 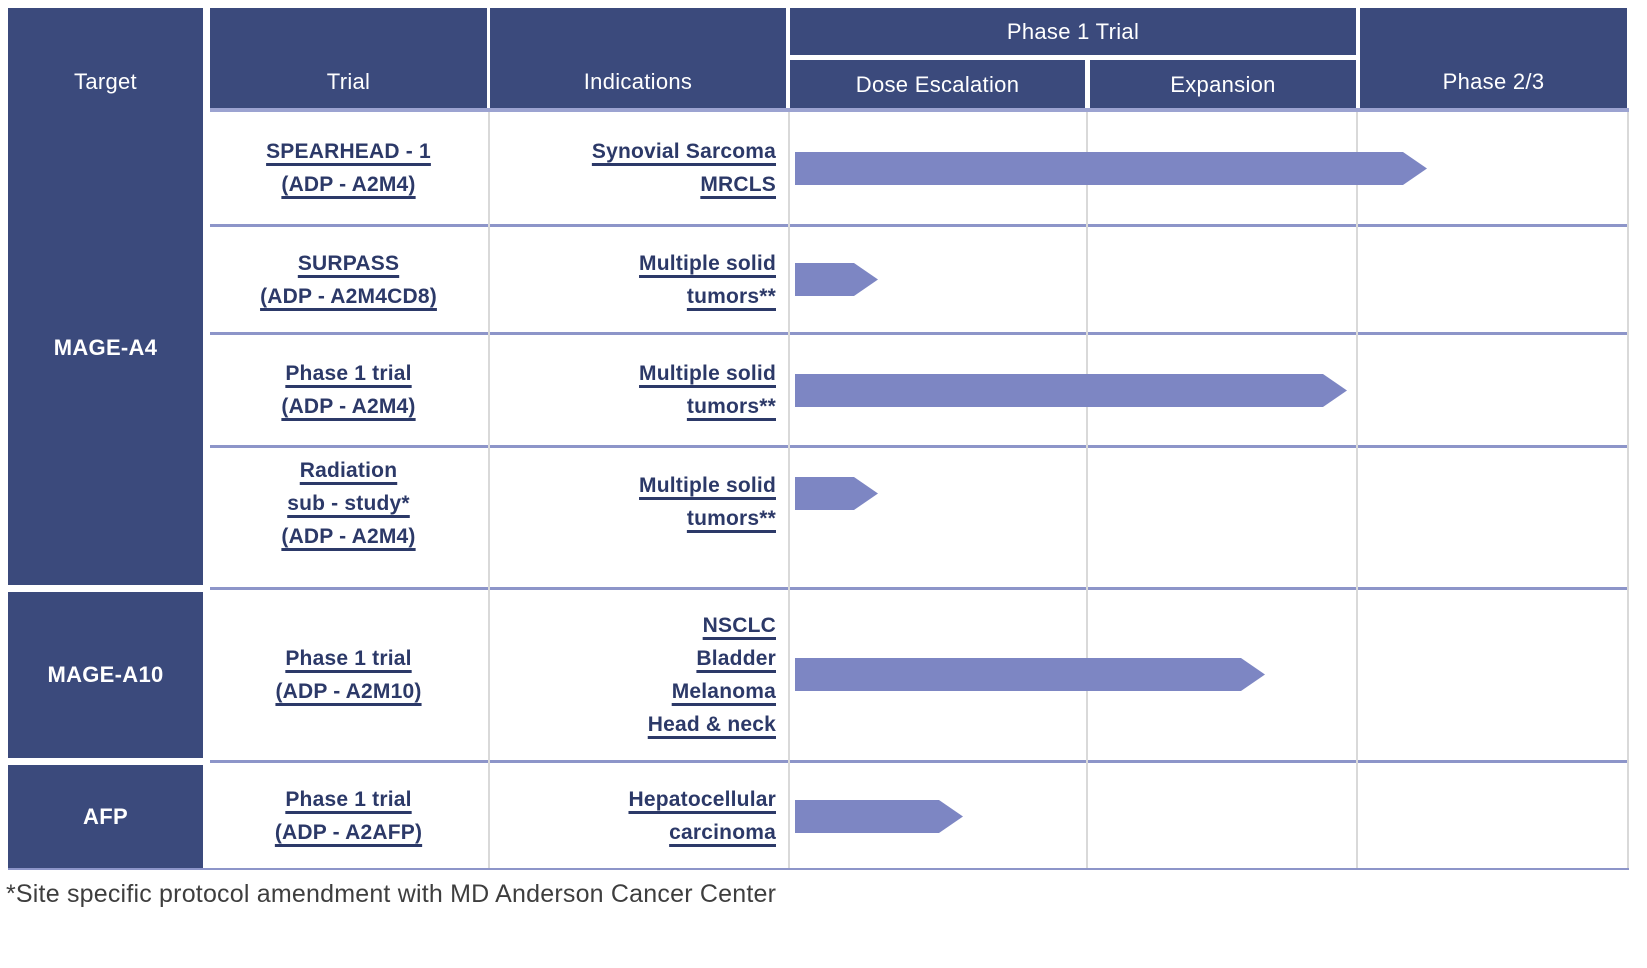 I want to click on trial-line: (ADP - A2M4CD8), so click(x=348, y=296).